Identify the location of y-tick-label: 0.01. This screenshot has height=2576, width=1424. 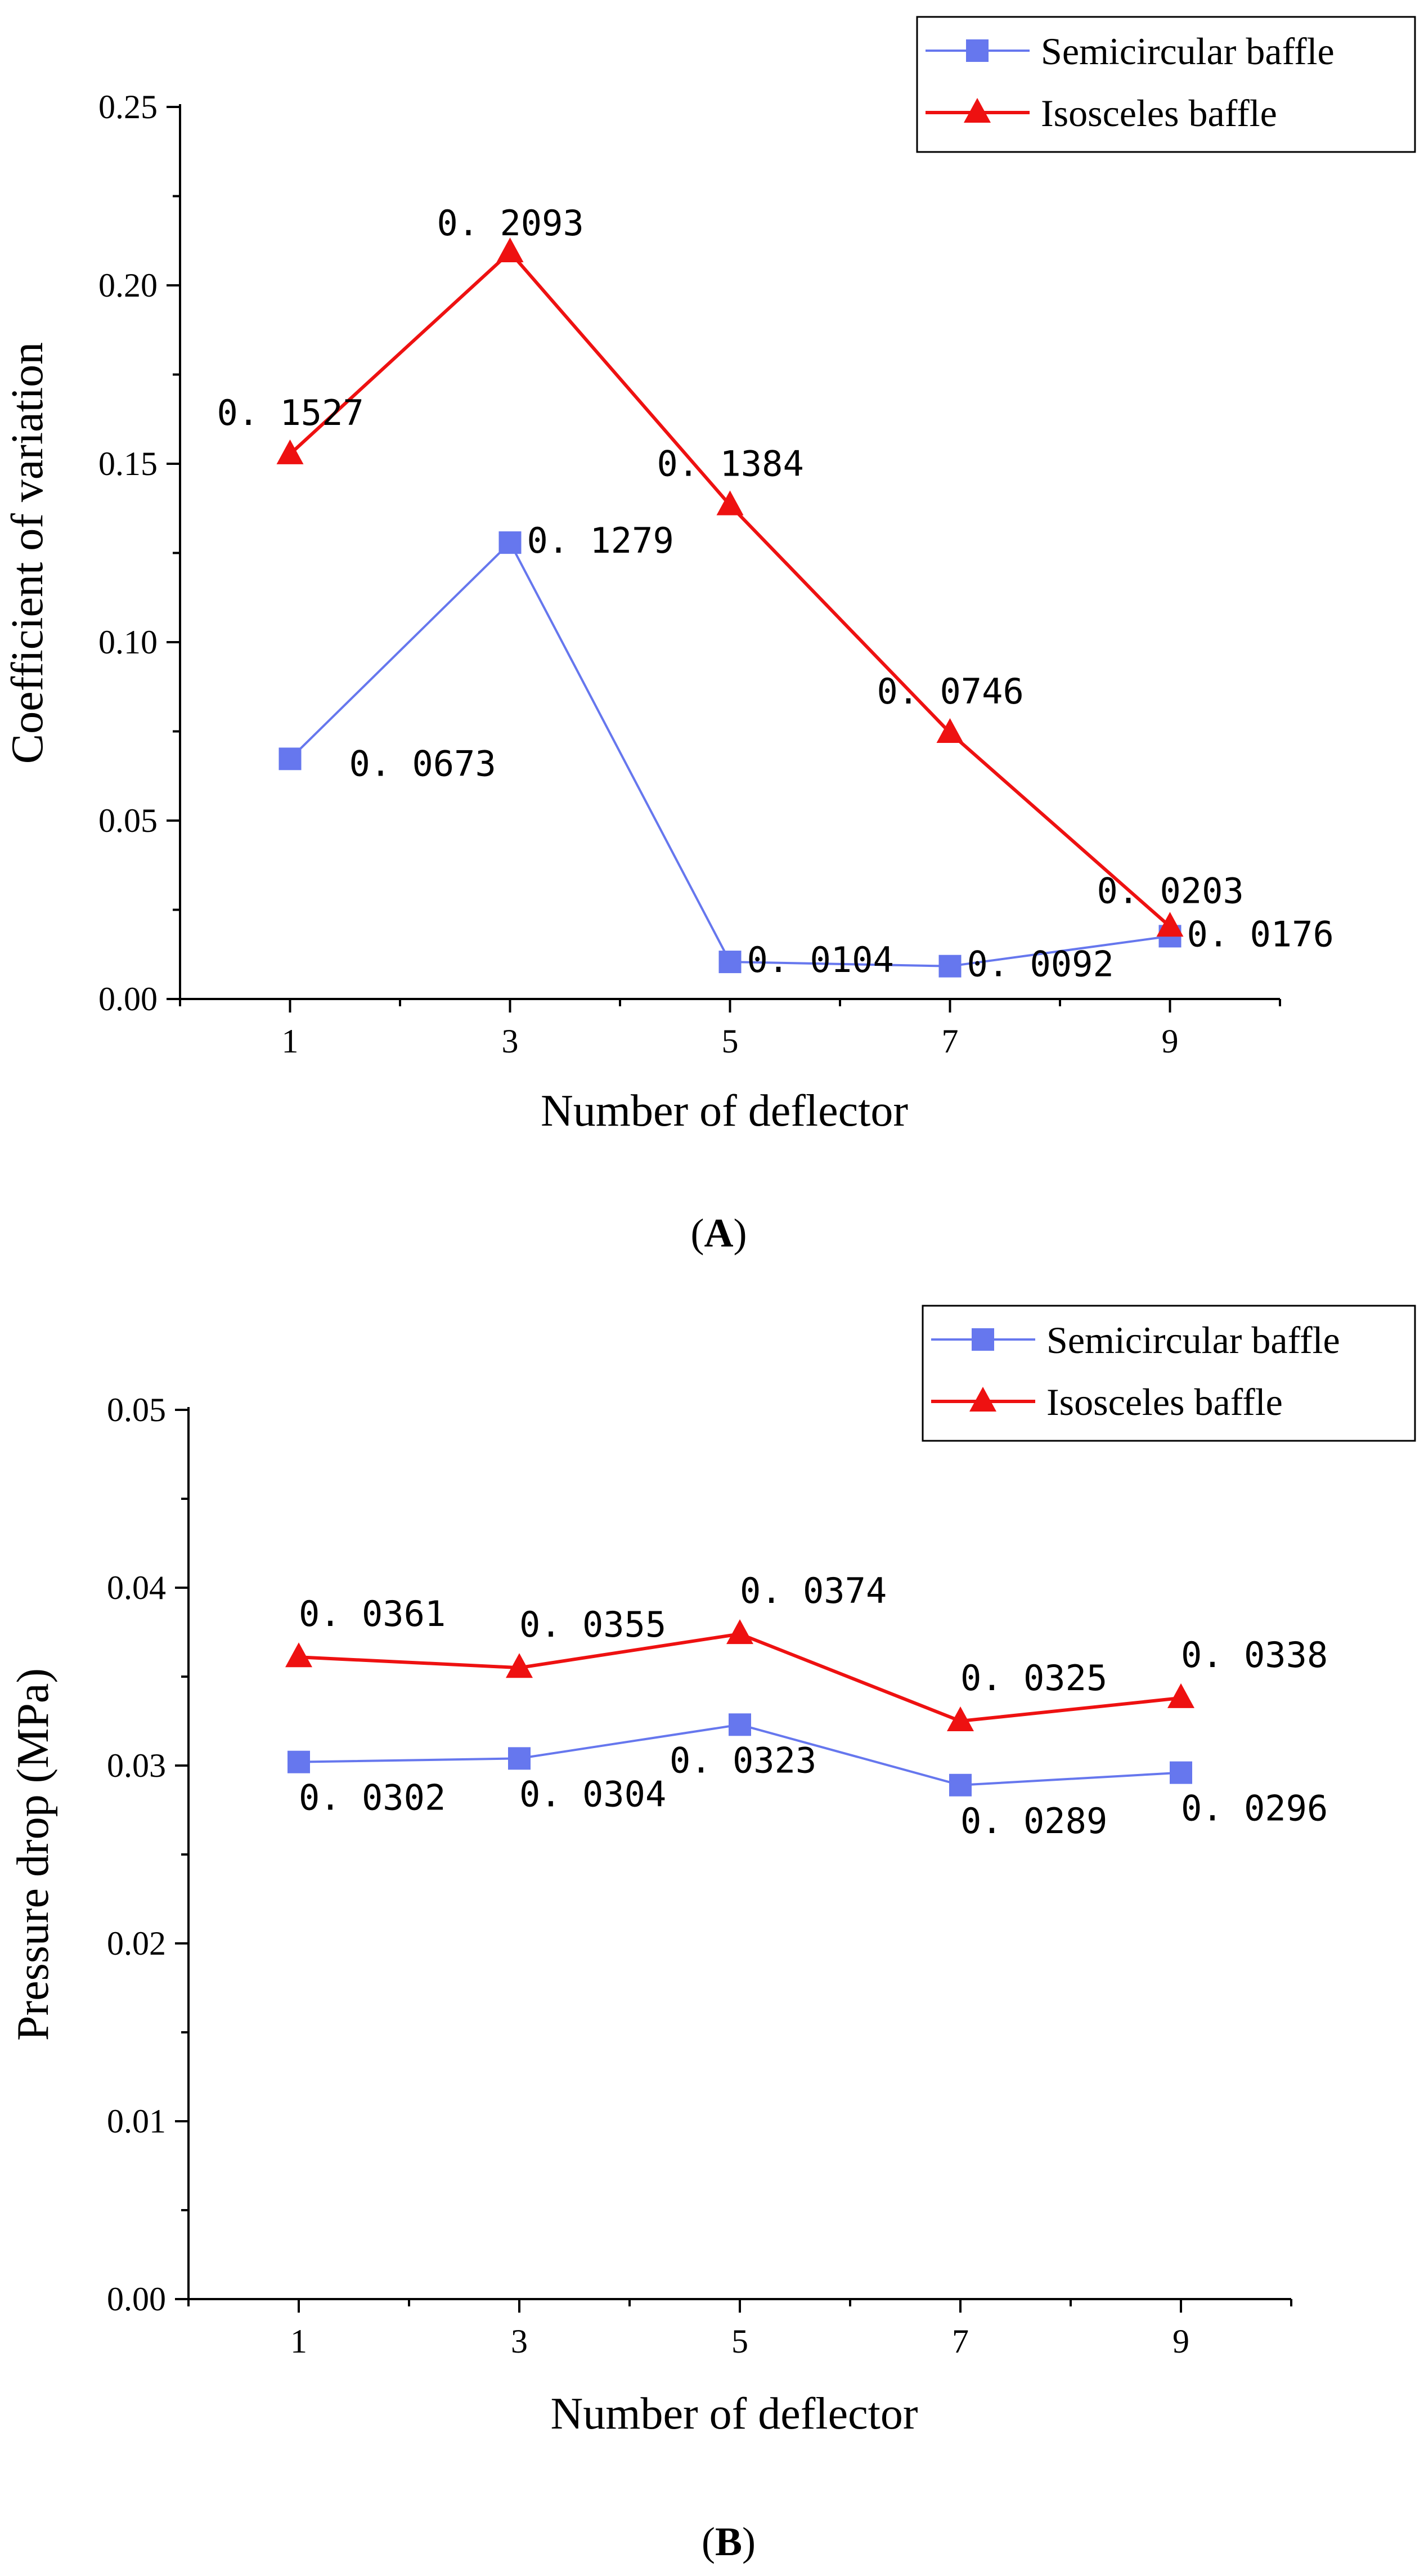
(136, 2121).